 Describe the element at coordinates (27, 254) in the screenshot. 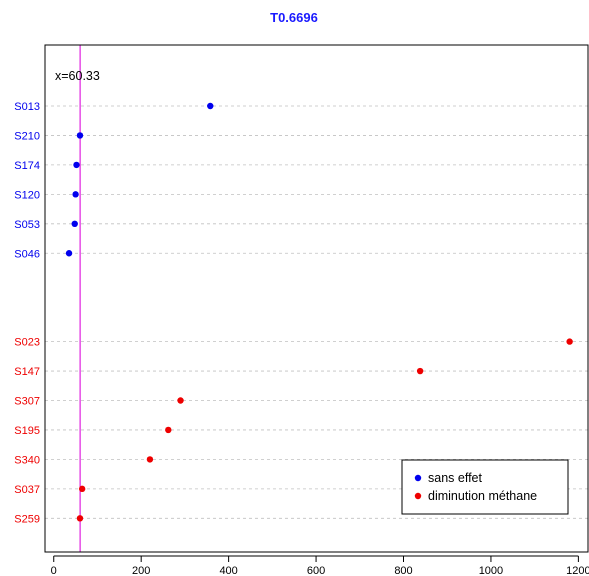

I see `category-label-s046: S046` at that location.